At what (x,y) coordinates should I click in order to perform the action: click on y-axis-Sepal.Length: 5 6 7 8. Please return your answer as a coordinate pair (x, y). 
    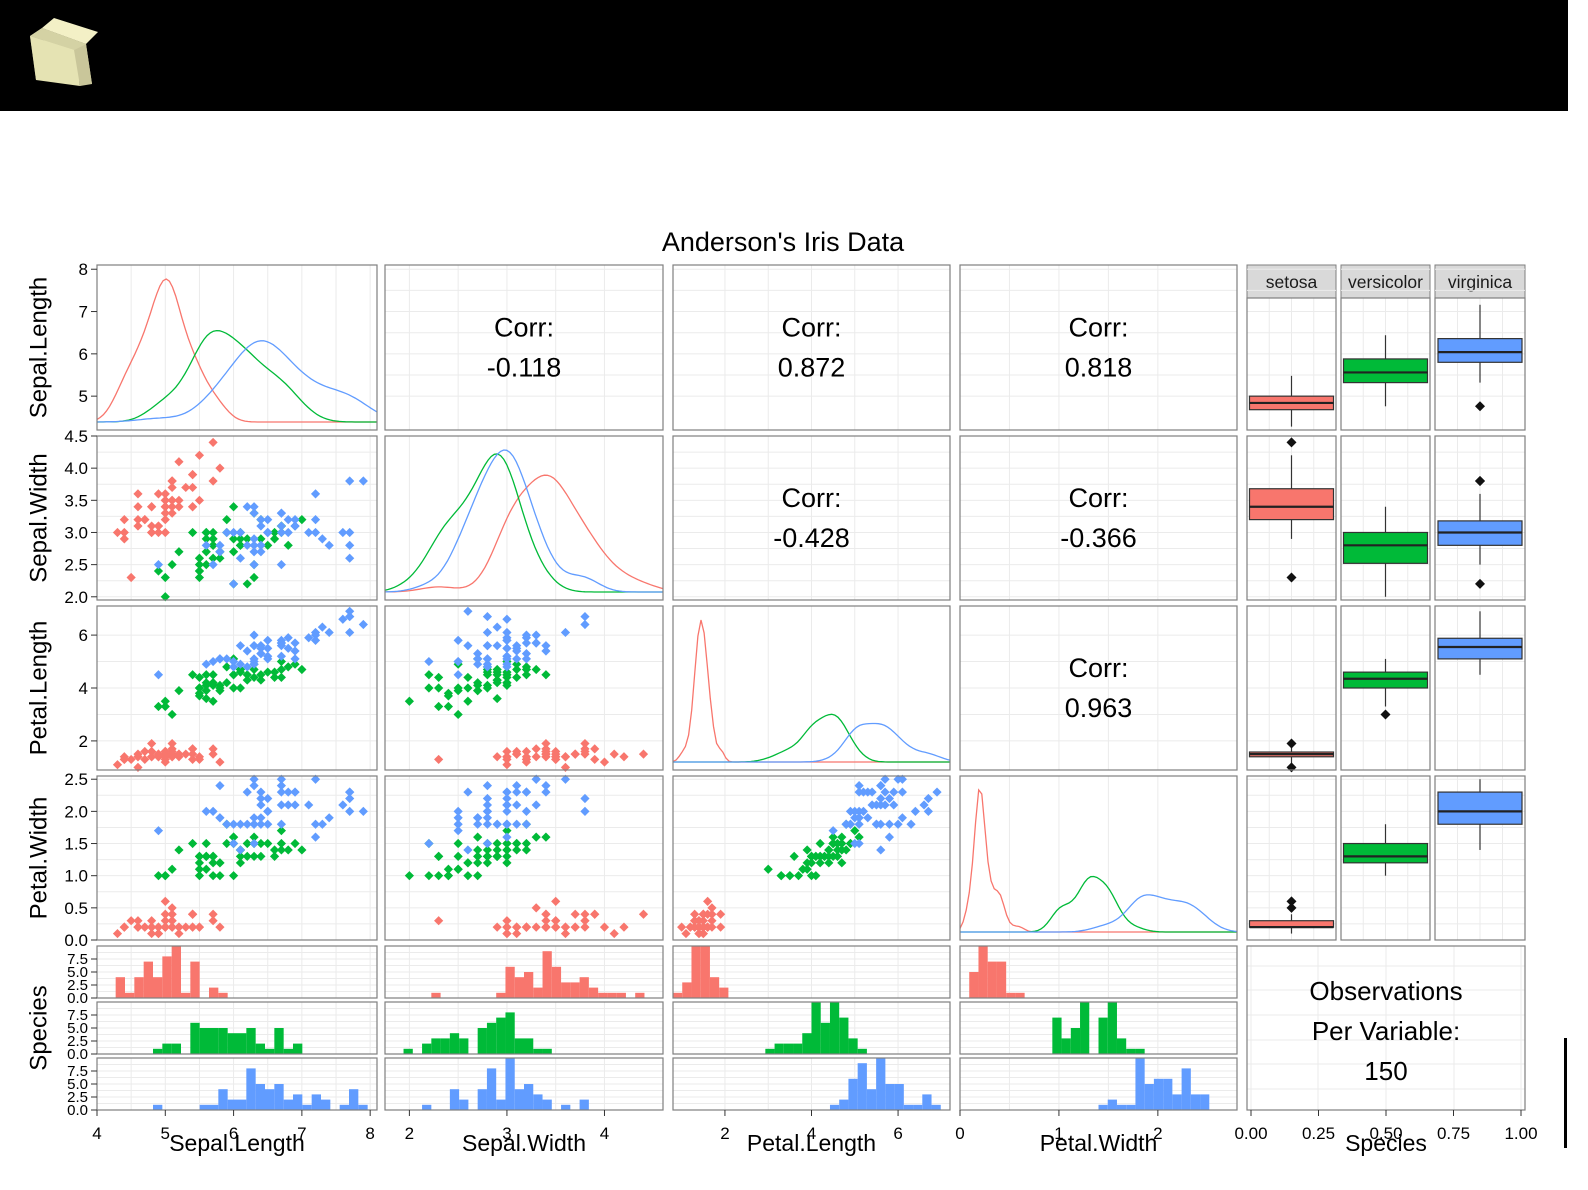
    Looking at the image, I should click on (88, 333).